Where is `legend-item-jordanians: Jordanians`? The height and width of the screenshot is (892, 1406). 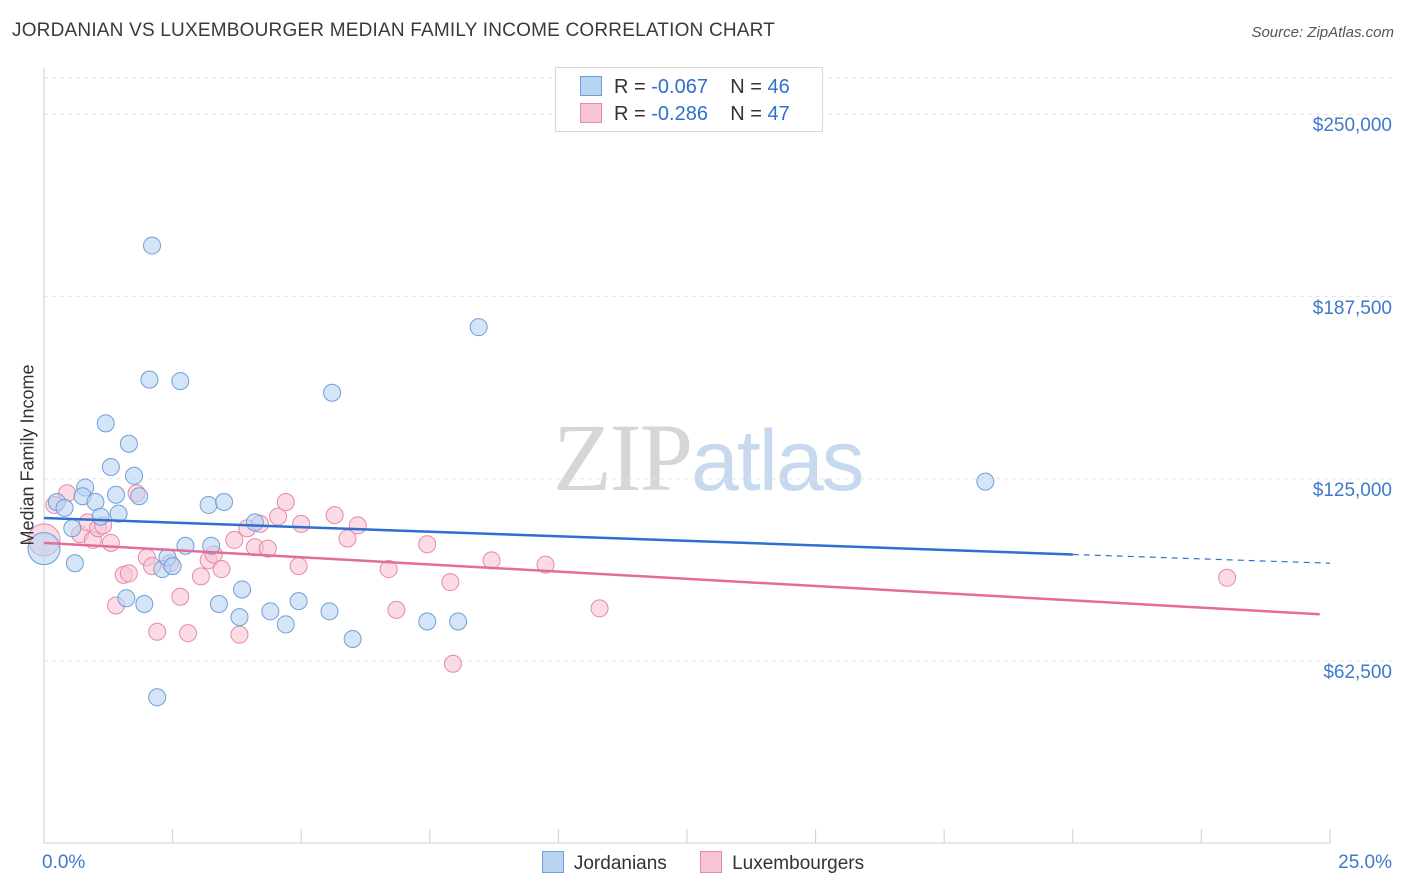 legend-item-jordanians: Jordanians is located at coordinates (604, 863).